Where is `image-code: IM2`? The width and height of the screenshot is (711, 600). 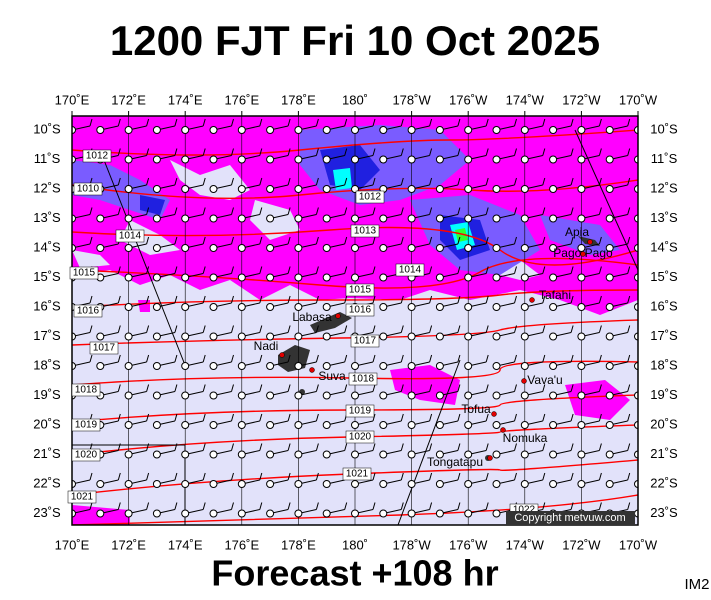 image-code: IM2 is located at coordinates (696, 584).